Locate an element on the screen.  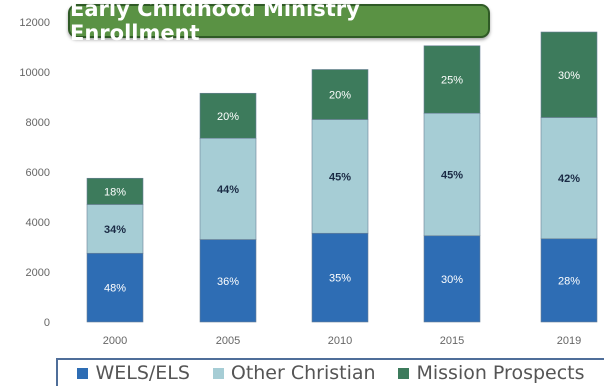
x-tick-label: 2015 is located at coordinates (452, 341).